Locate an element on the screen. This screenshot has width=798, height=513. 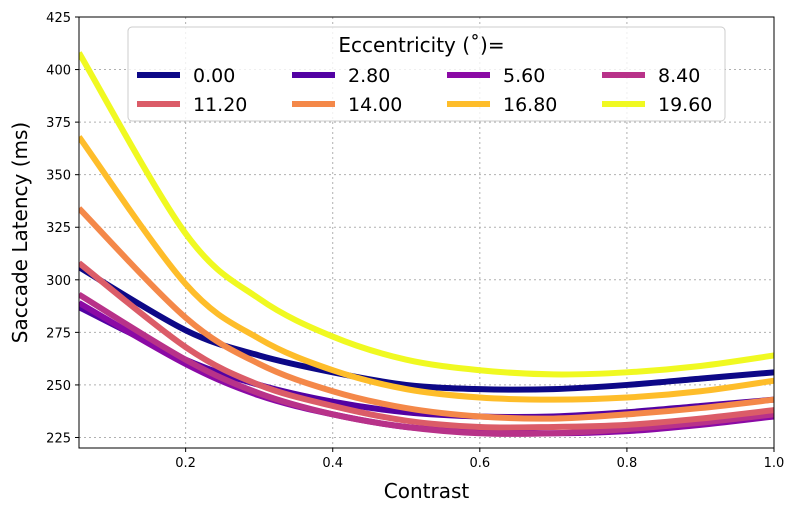
y-tick-label: 300 is located at coordinates (58, 281).